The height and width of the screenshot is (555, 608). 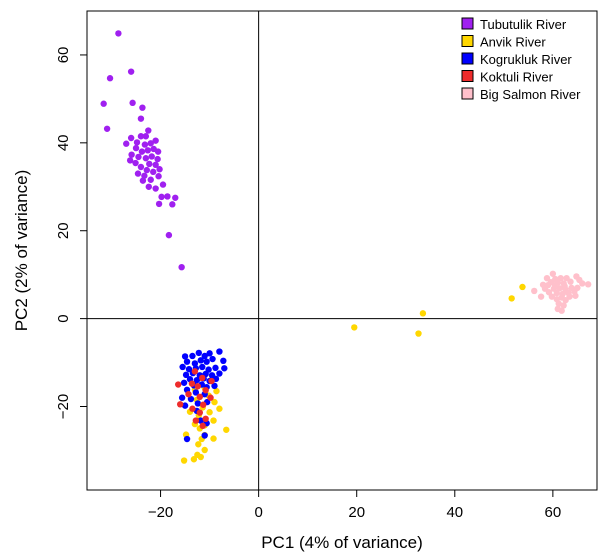 I want to click on y-tick-label: 60, so click(x=63, y=55).